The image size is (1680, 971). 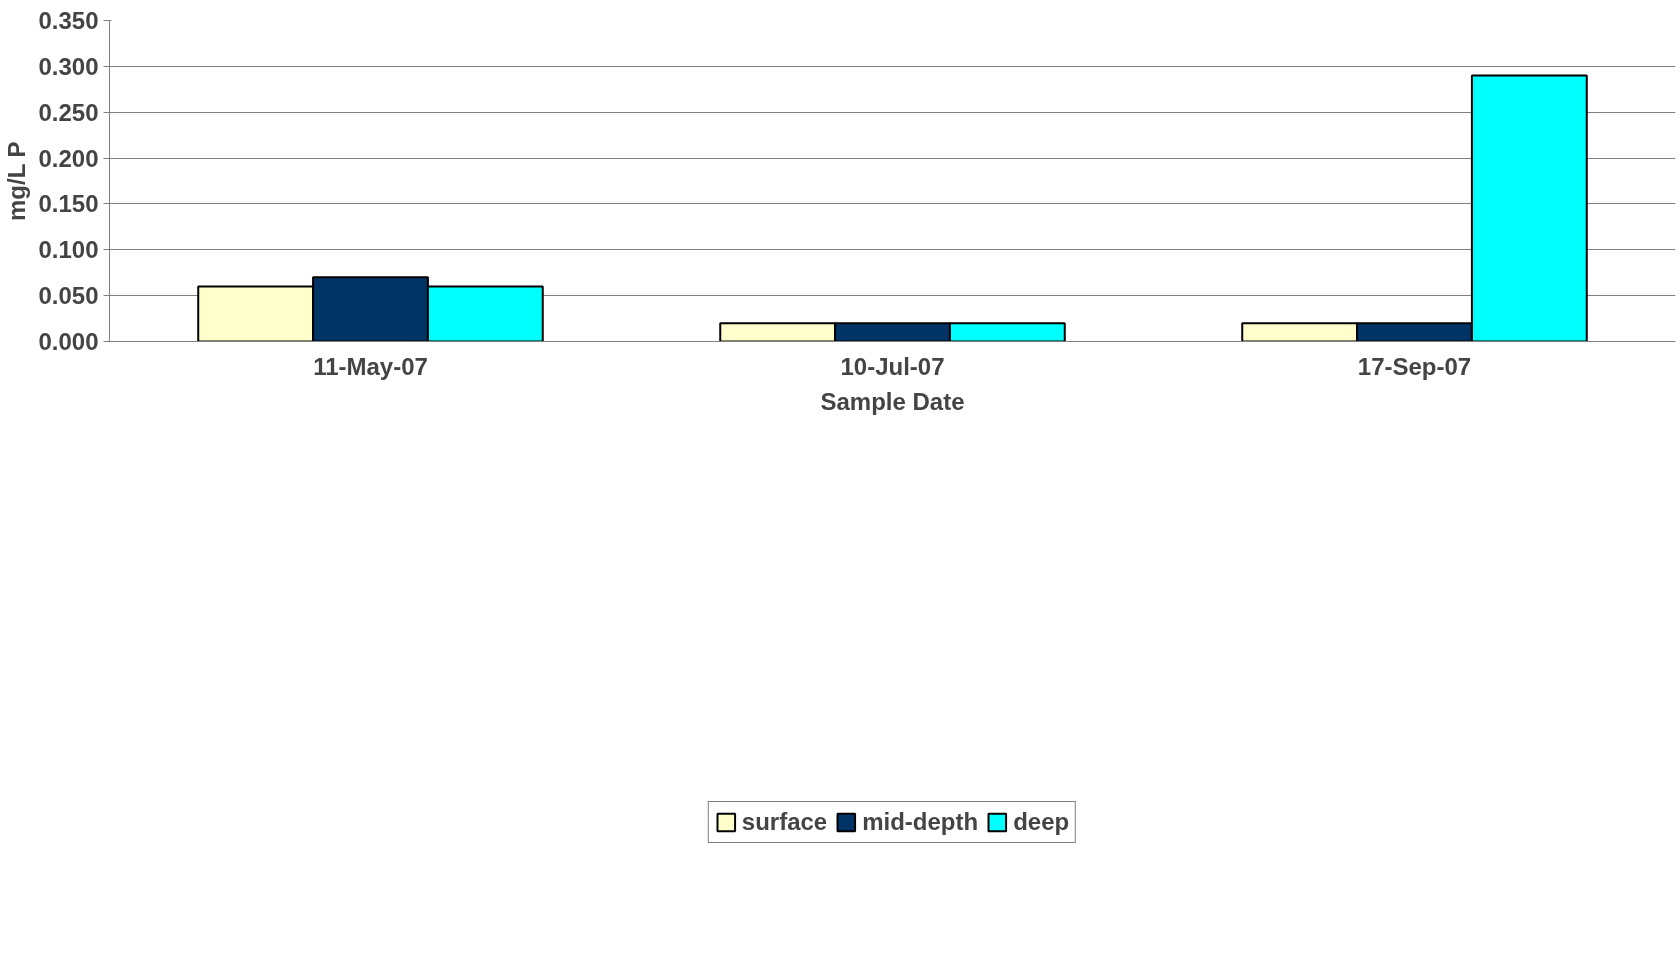 I want to click on x-tick-label: 11-May-07, so click(x=370, y=366).